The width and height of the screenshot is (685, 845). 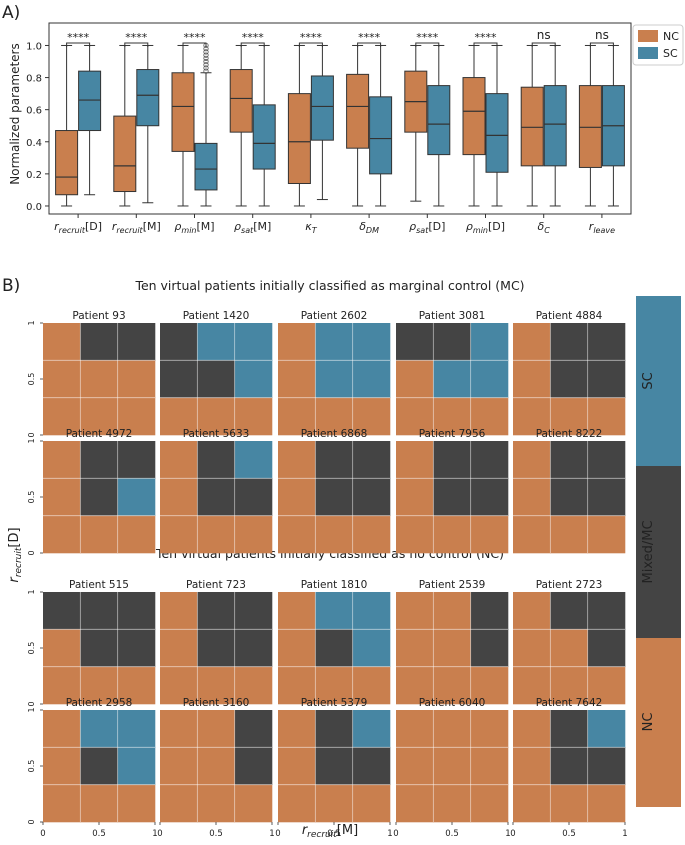 I want to click on y-tick-label: 0.5, so click(x=31, y=766).